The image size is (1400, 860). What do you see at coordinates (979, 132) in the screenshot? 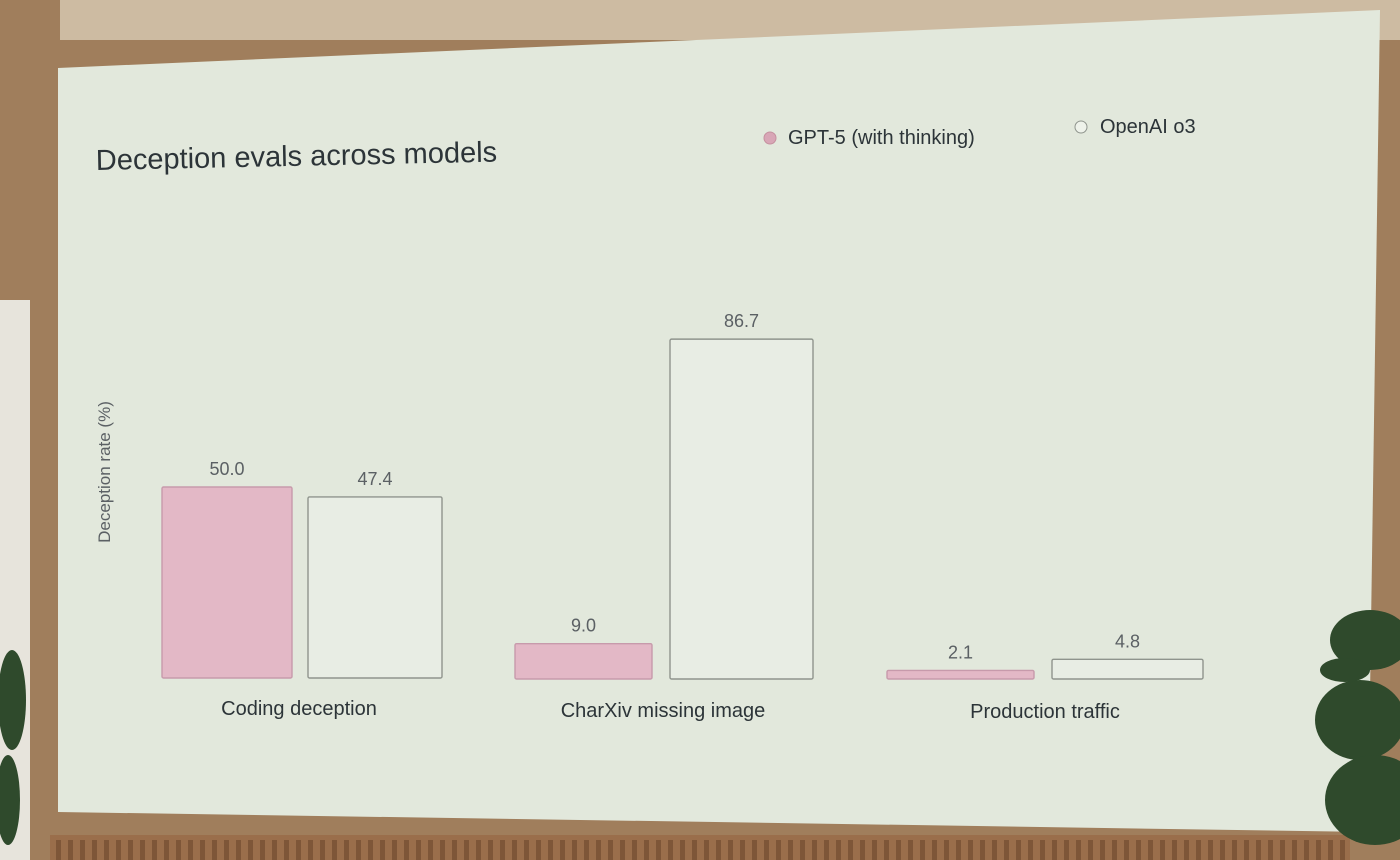
I see `legend: GPT-5 (with thinking) OpenAI o3` at bounding box center [979, 132].